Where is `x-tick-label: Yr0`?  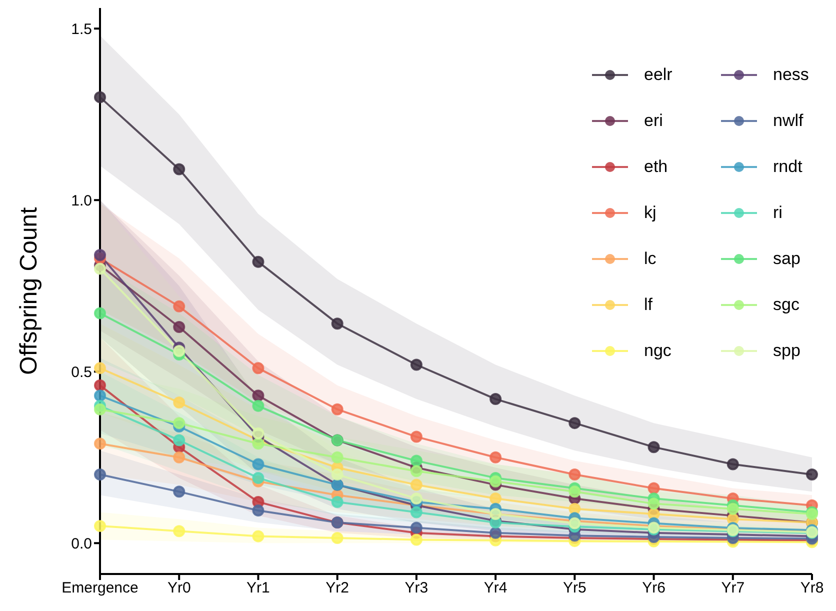
x-tick-label: Yr0 is located at coordinates (179, 588).